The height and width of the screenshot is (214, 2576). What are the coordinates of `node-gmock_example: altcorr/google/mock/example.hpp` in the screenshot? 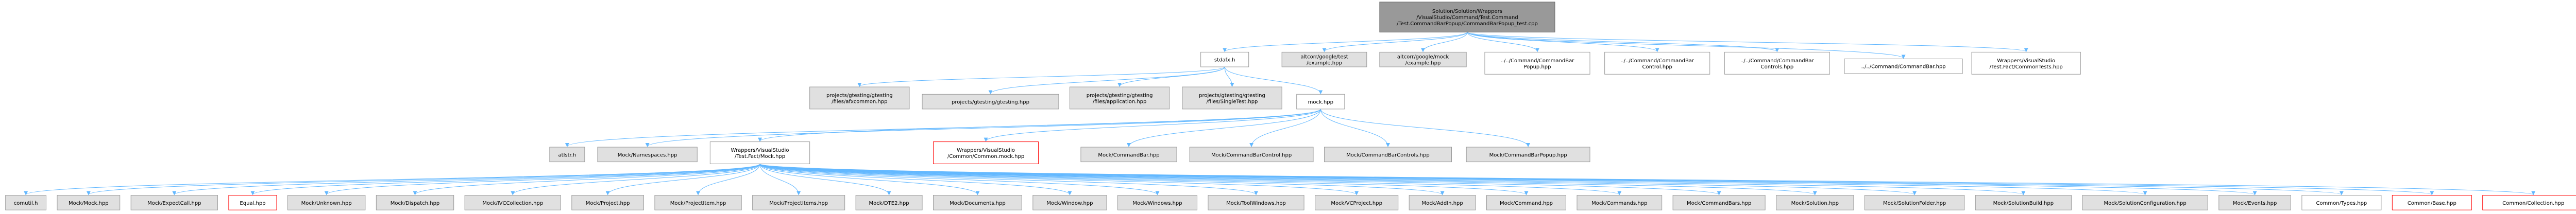 It's located at (1423, 59).